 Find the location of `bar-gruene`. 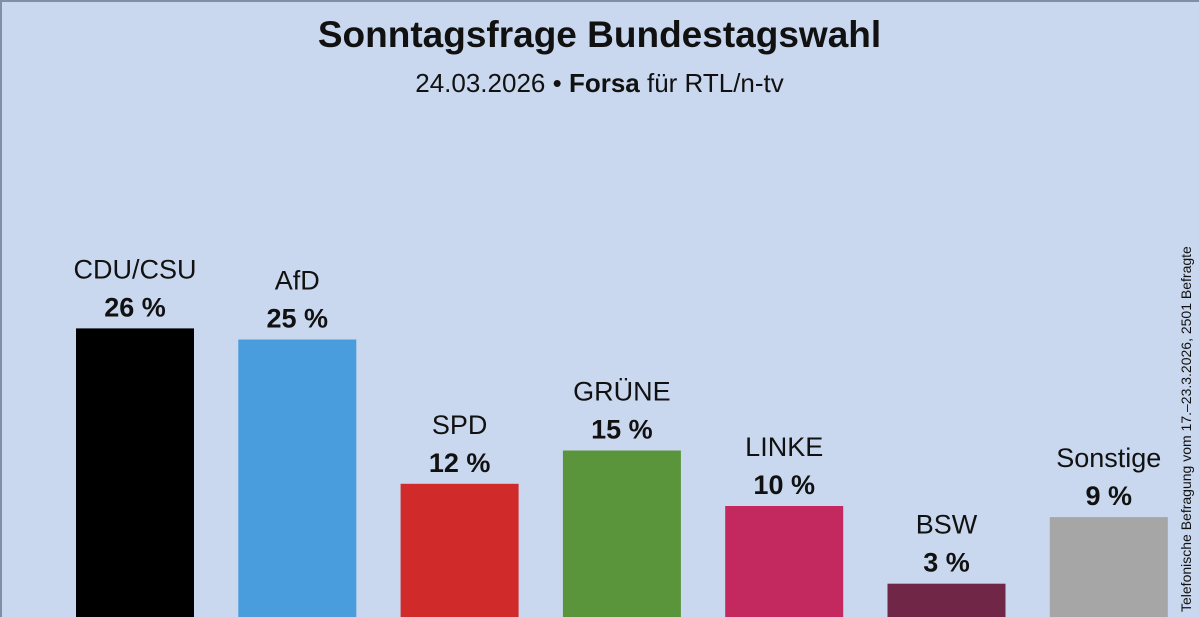

bar-gruene is located at coordinates (621, 533).